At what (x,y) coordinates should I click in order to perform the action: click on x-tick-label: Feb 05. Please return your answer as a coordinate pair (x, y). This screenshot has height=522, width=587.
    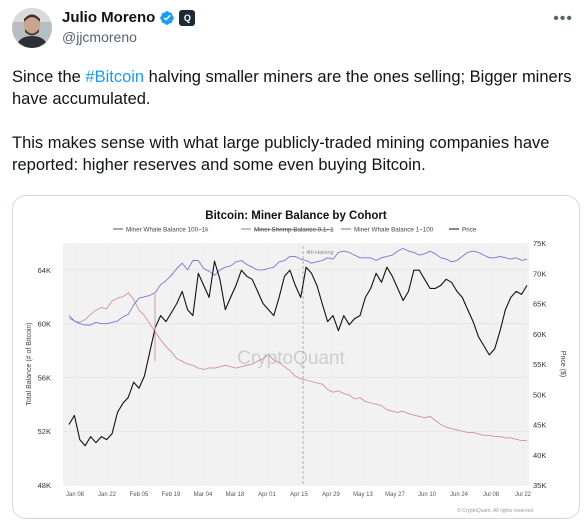
    Looking at the image, I should click on (139, 495).